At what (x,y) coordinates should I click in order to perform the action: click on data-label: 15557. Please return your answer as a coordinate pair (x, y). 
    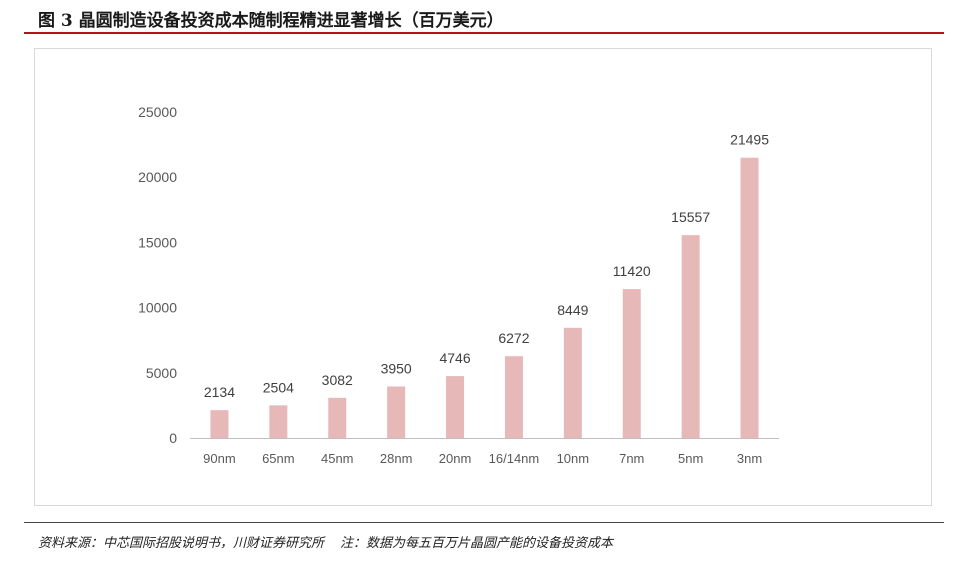
    Looking at the image, I should click on (690, 217).